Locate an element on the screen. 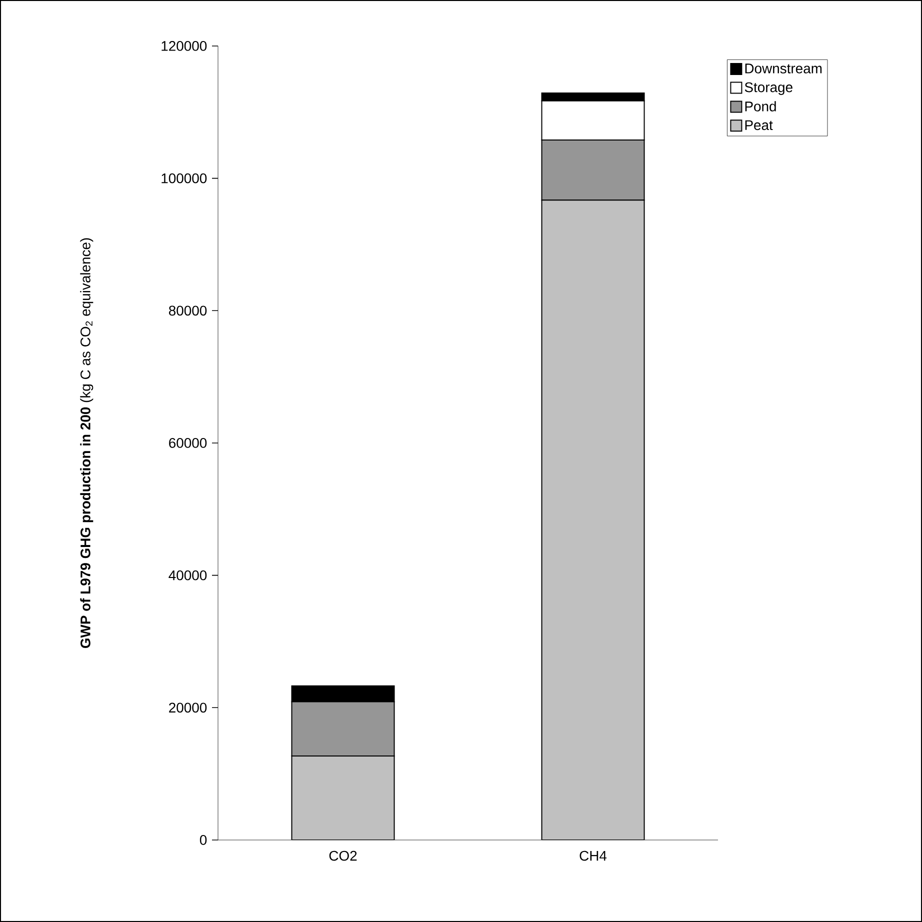 This screenshot has height=922, width=922. y-tick-label: 80000 is located at coordinates (187, 311).